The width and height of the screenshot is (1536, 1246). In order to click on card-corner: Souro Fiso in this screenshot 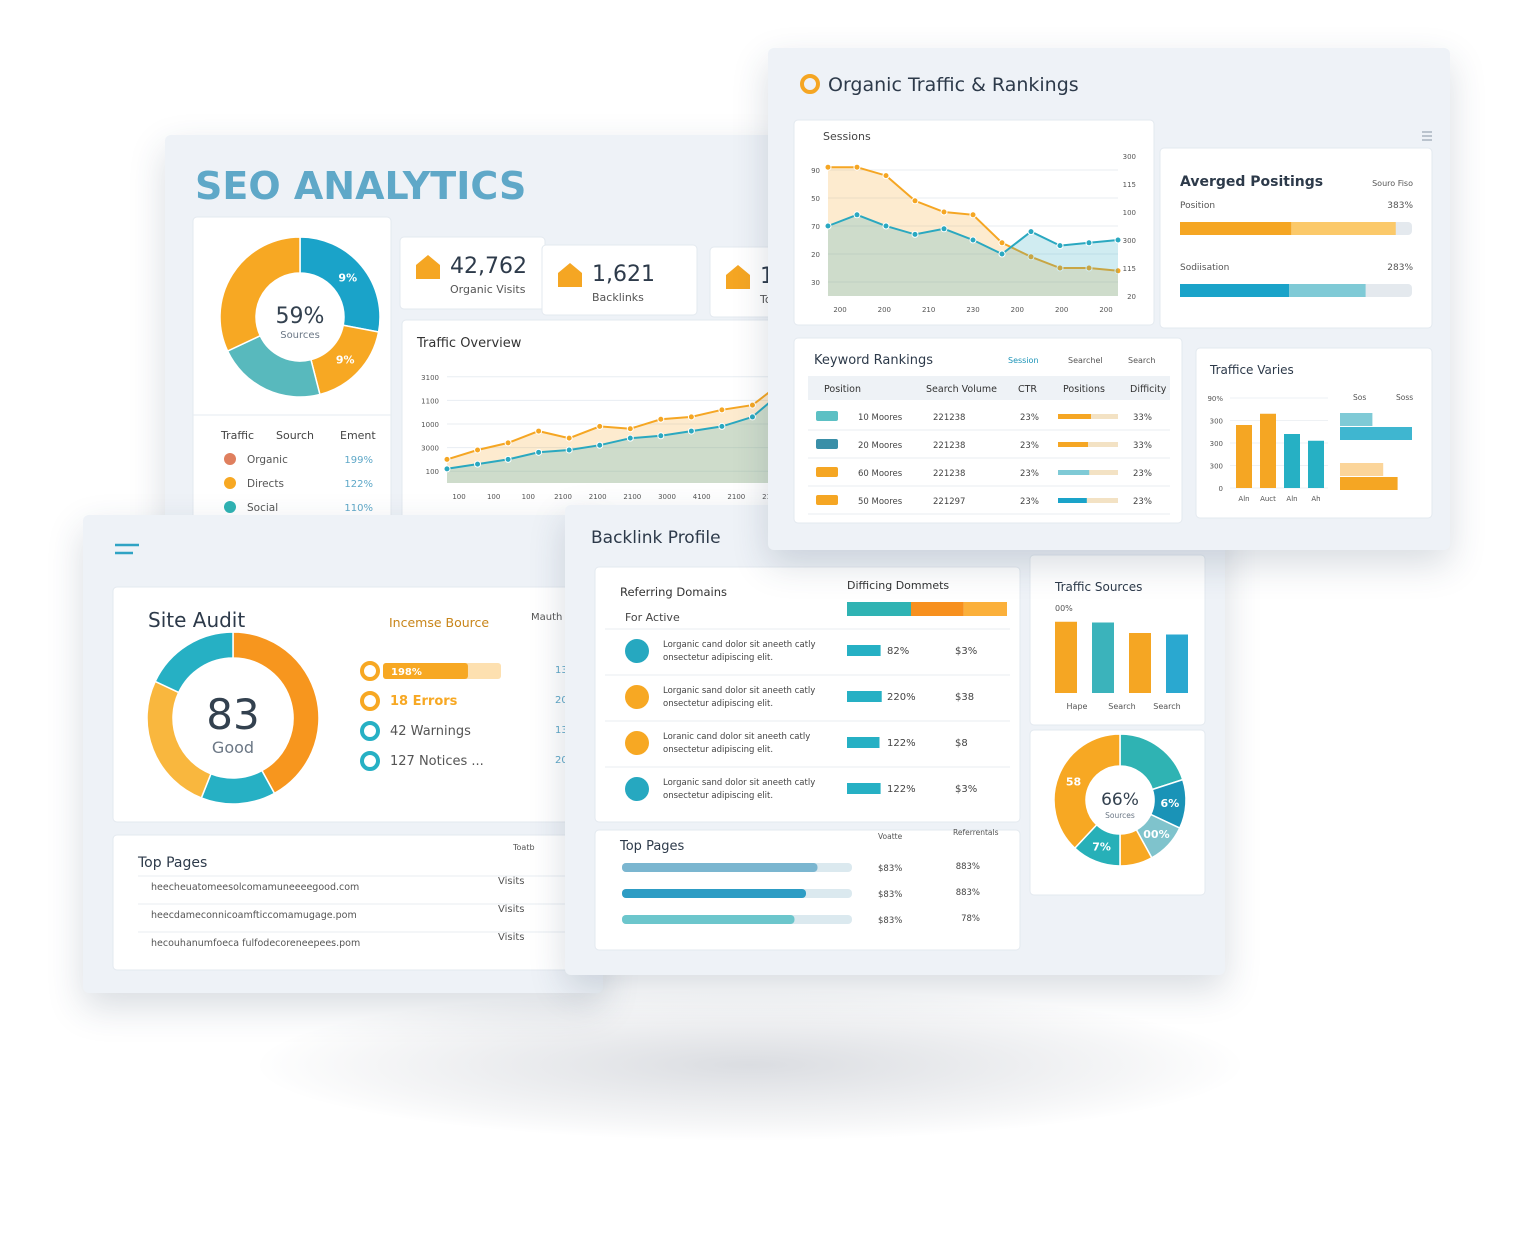, I will do `click(1392, 183)`.